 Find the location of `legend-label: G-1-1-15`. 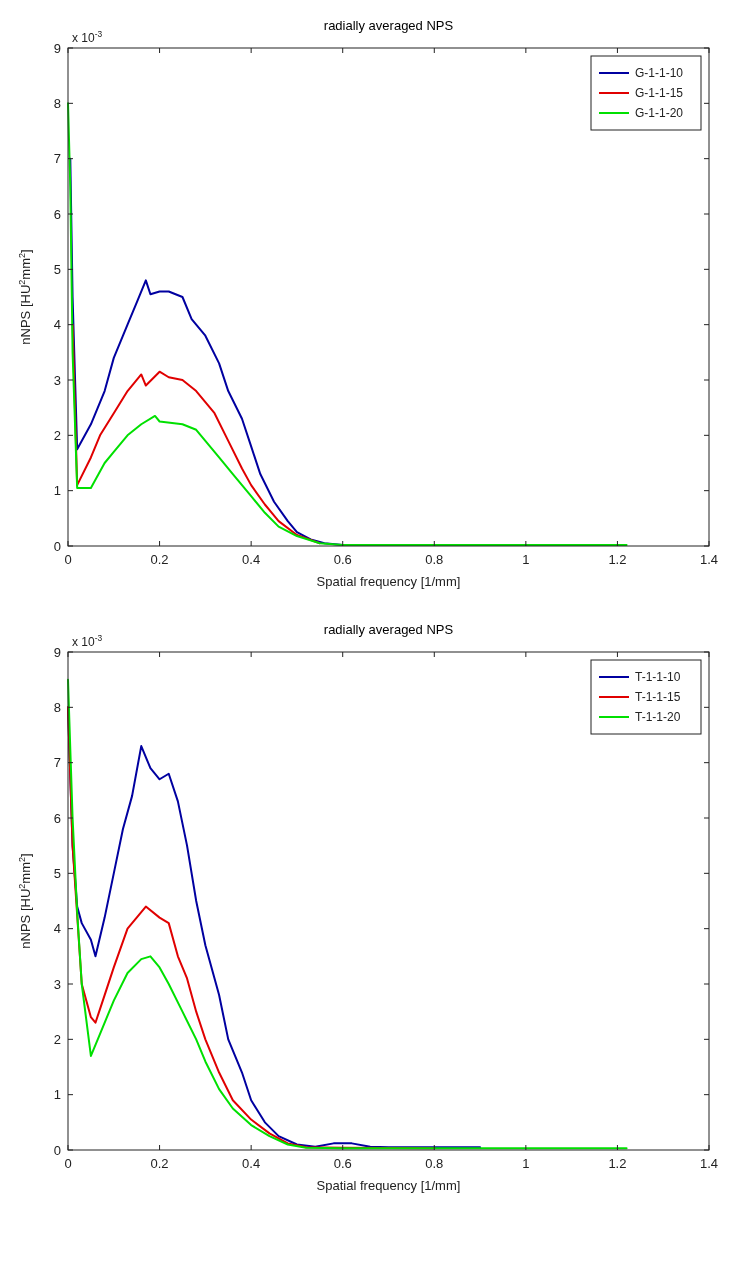

legend-label: G-1-1-15 is located at coordinates (659, 93).